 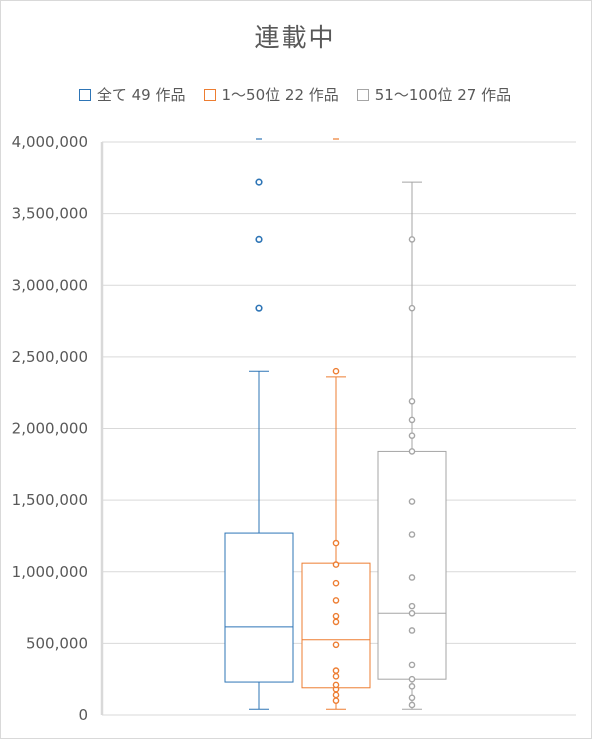 I want to click on legend-swatch-all, so click(x=84, y=94).